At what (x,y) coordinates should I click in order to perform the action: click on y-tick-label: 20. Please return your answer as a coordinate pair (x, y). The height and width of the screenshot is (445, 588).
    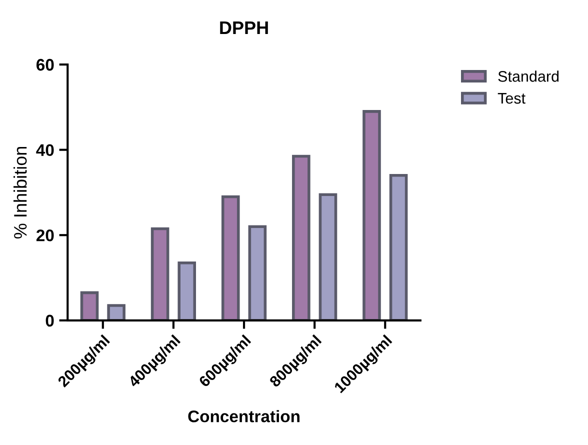
    Looking at the image, I should click on (45, 236).